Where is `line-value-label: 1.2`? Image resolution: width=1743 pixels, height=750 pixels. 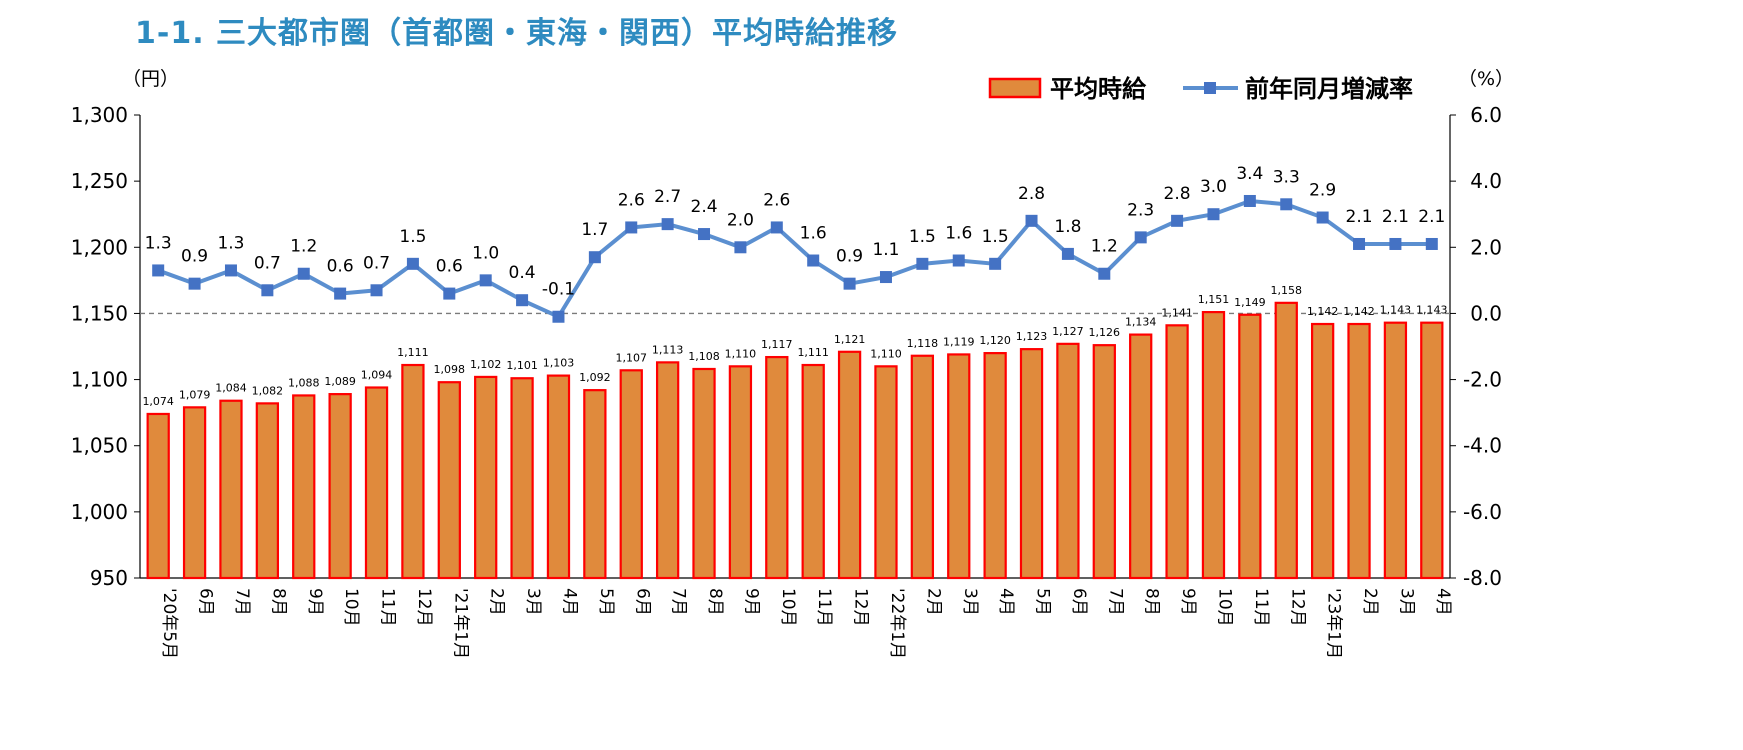
line-value-label: 1.2 is located at coordinates (303, 247).